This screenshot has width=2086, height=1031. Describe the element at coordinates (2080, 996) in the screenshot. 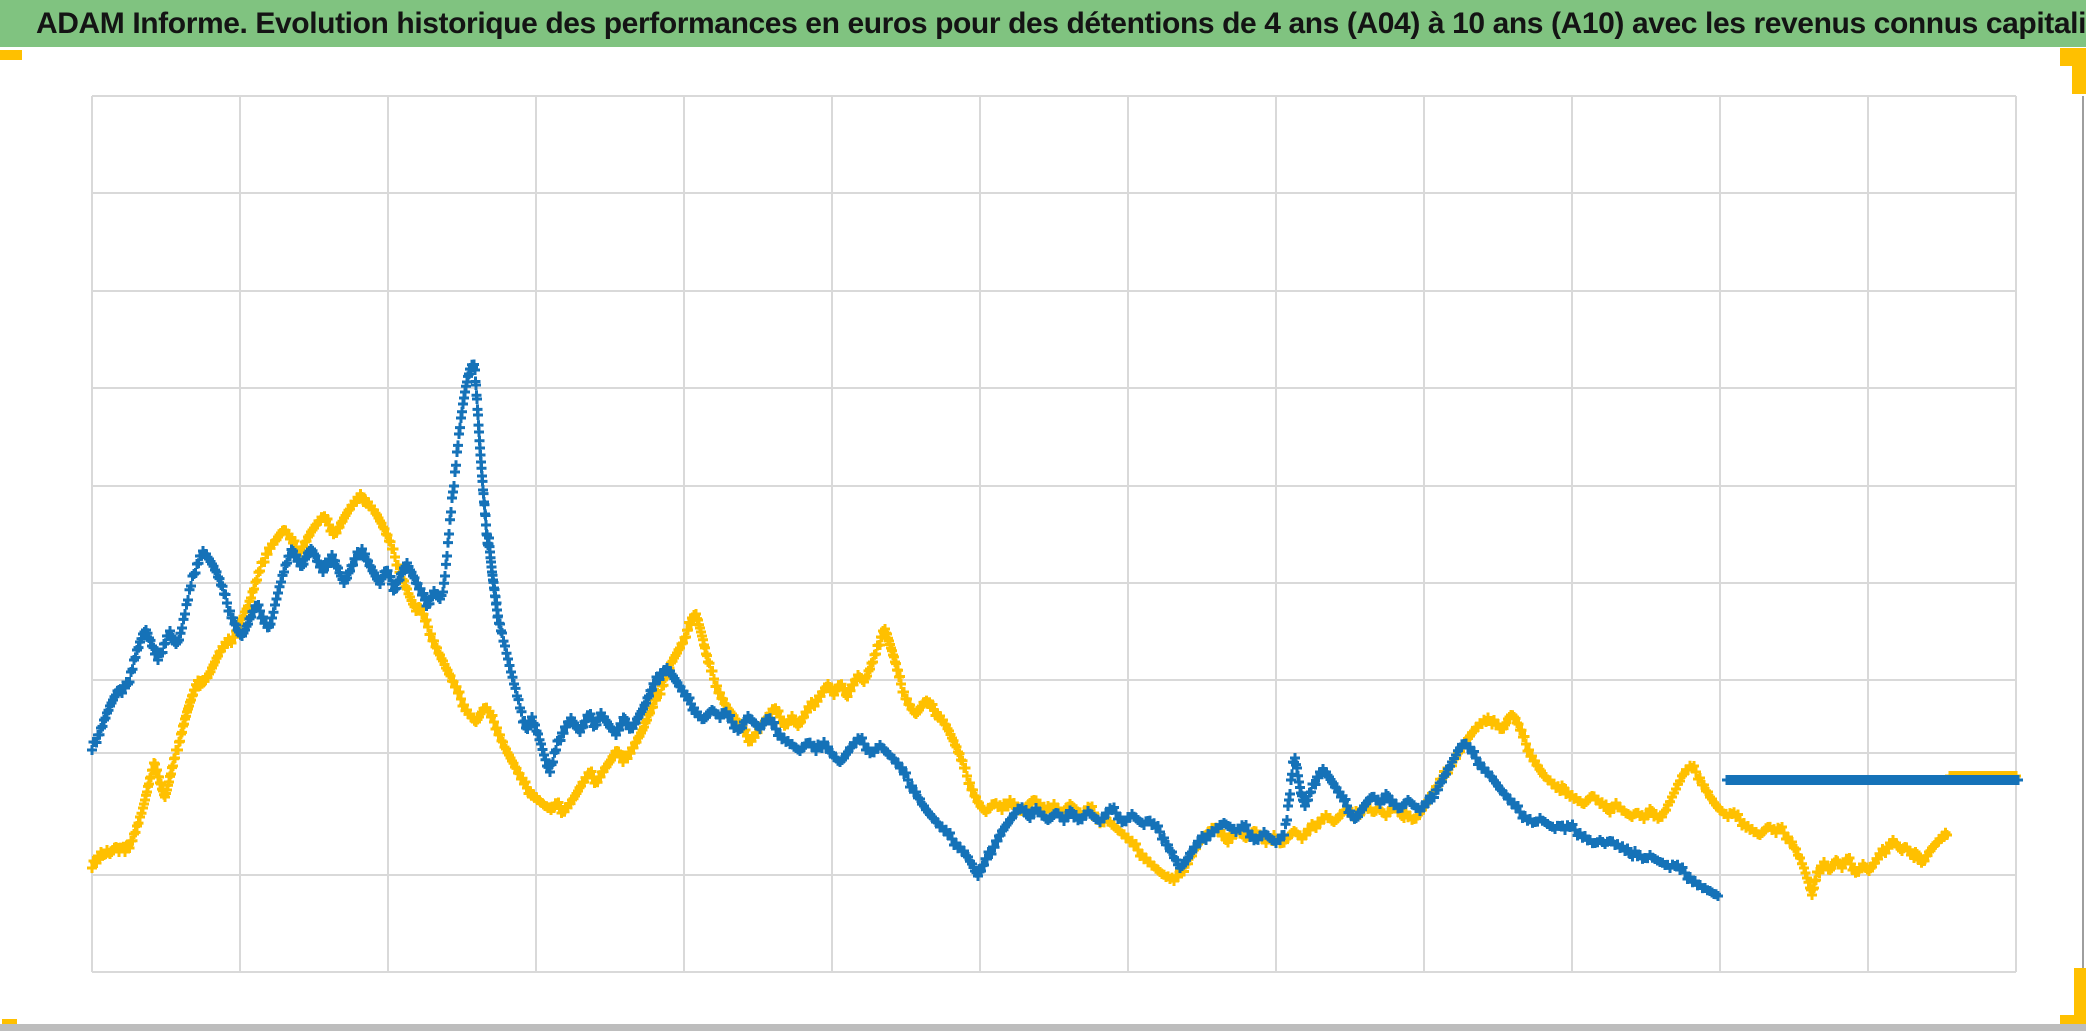

I see `yellow-accent-bottom-right-vertical` at that location.